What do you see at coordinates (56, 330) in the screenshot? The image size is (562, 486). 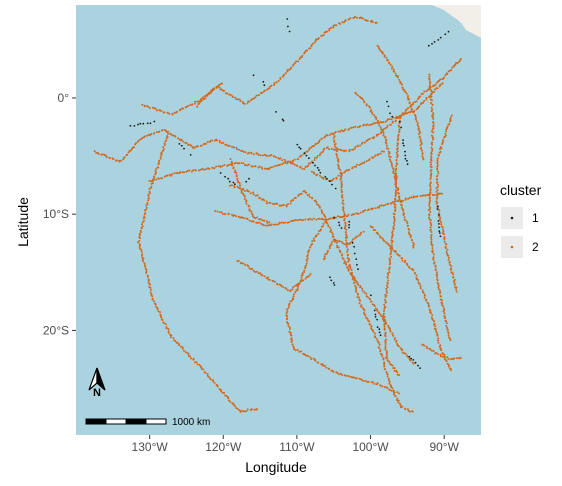 I see `y-tick-label: 20°S` at bounding box center [56, 330].